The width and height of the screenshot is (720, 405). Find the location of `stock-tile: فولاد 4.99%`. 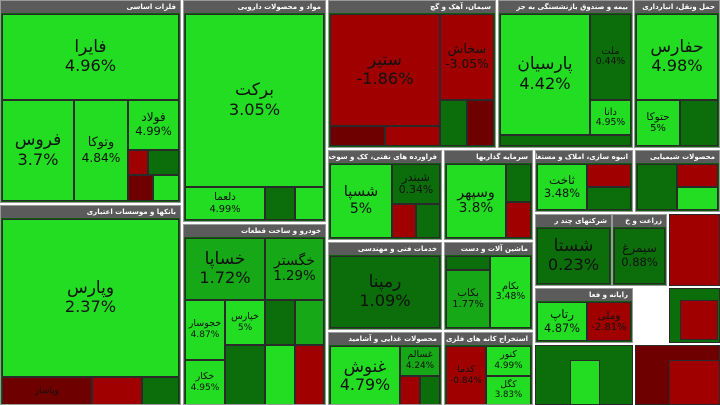

stock-tile: فولاد 4.99% is located at coordinates (153, 125).